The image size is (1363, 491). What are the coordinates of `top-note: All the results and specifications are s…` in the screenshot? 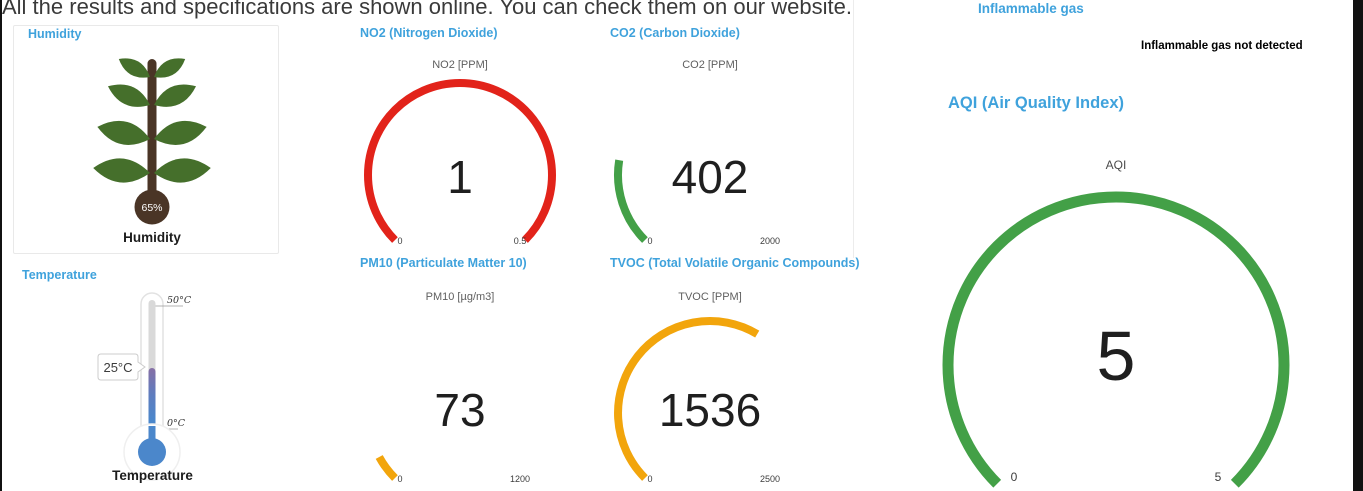 It's located at (427, 9).